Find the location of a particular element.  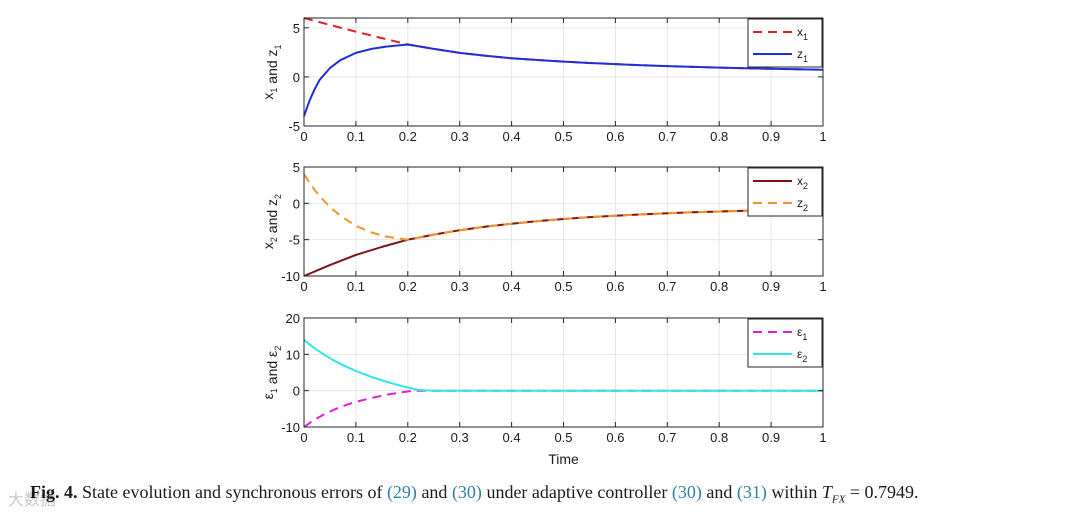

caption-label: Fig. 4. is located at coordinates (54, 492).